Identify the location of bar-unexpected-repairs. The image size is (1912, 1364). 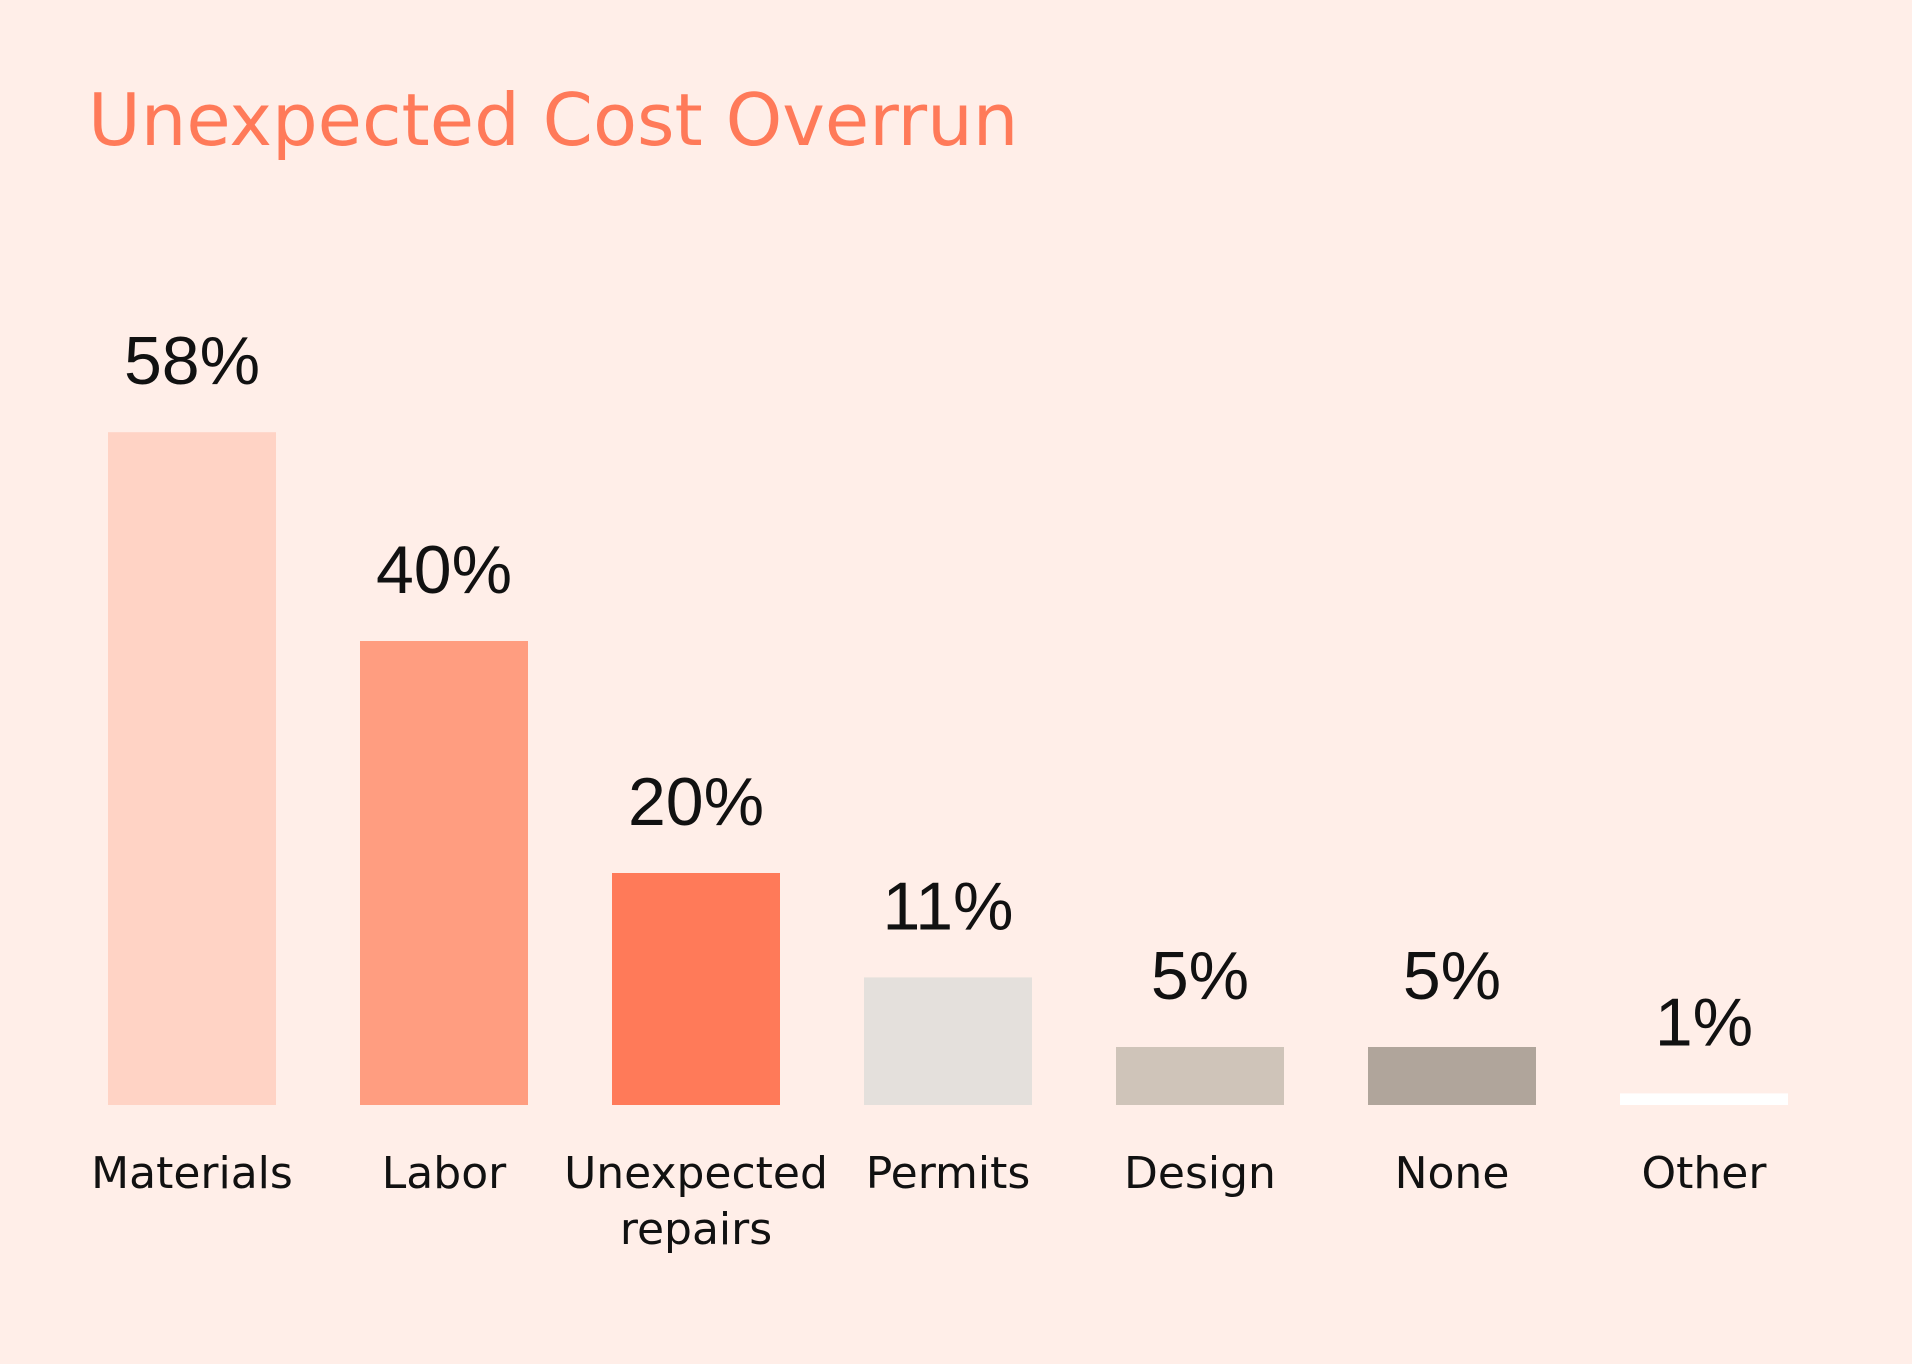
(696, 989).